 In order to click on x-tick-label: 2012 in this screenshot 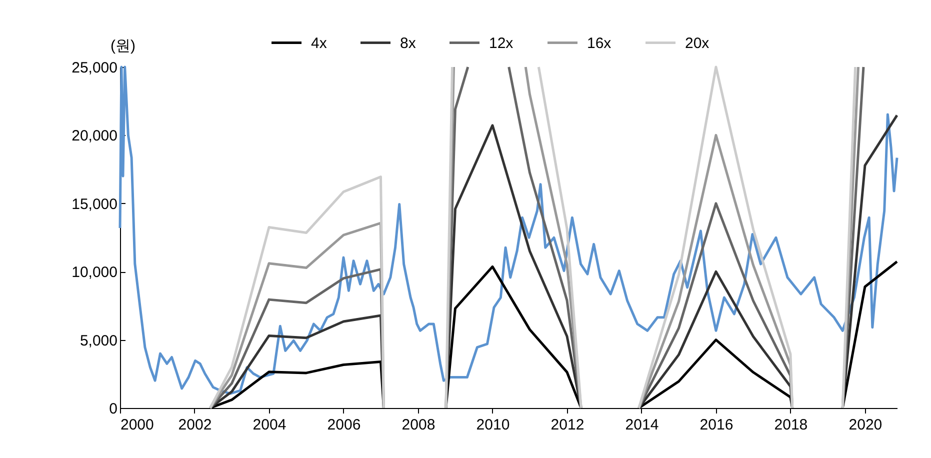, I will do `click(567, 425)`.